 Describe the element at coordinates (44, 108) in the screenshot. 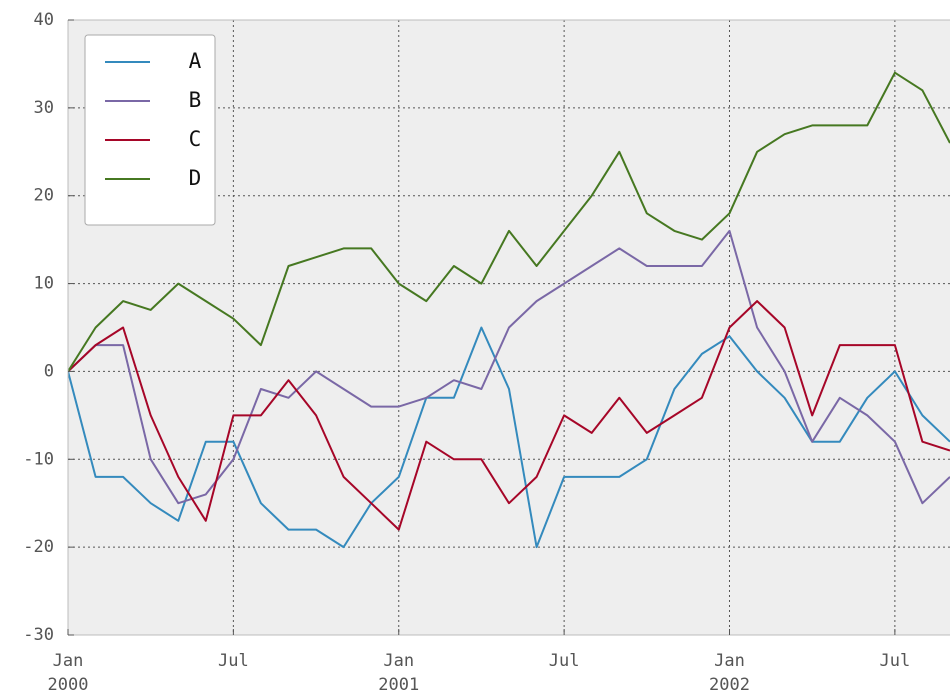

I see `y-tick-label: 30` at that location.